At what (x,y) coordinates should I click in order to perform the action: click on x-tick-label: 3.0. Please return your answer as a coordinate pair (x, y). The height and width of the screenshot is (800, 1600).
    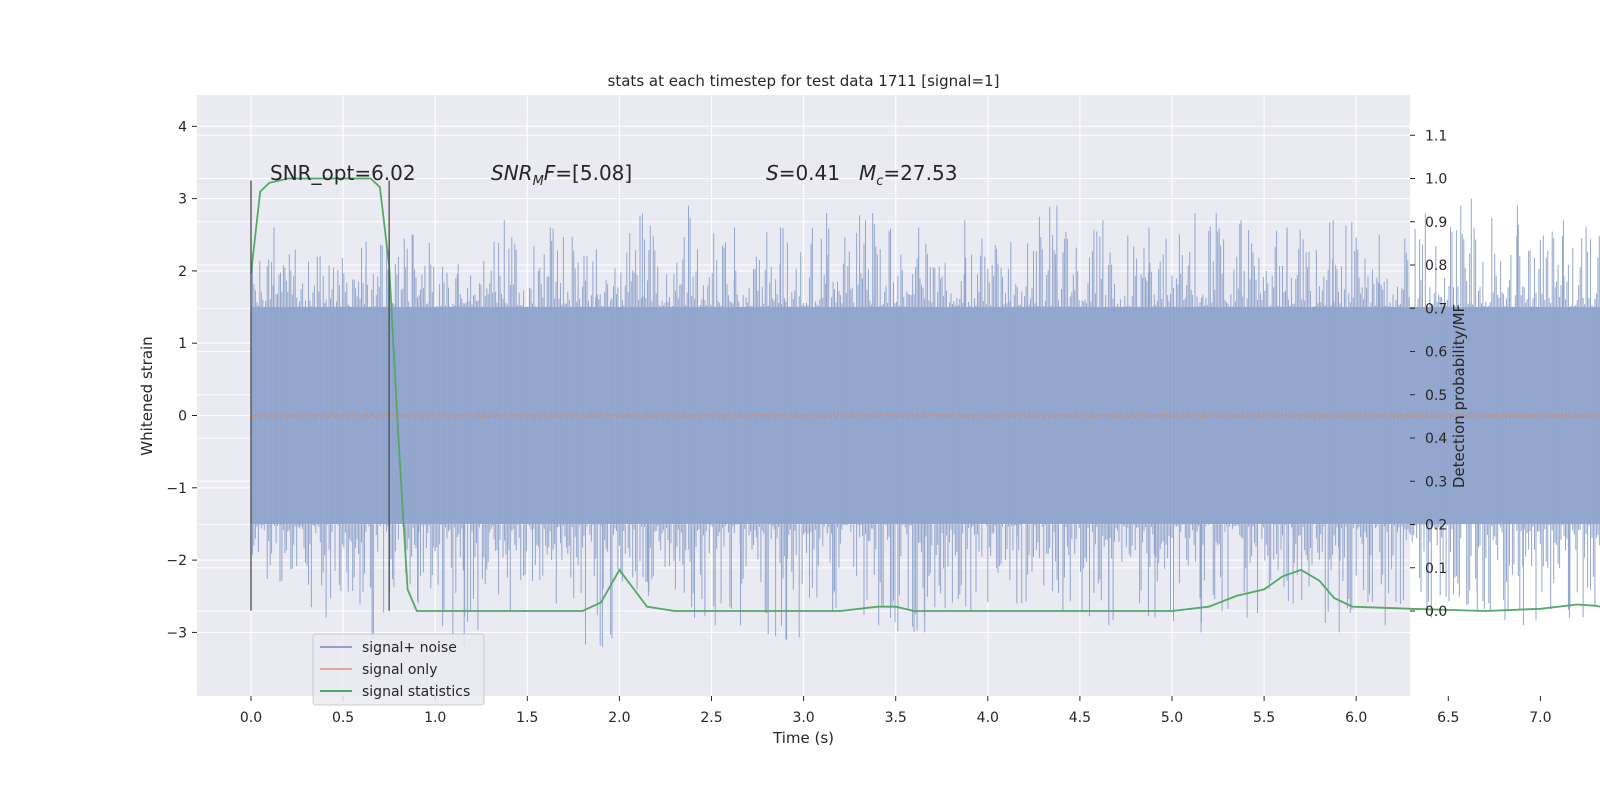
    Looking at the image, I should click on (803, 718).